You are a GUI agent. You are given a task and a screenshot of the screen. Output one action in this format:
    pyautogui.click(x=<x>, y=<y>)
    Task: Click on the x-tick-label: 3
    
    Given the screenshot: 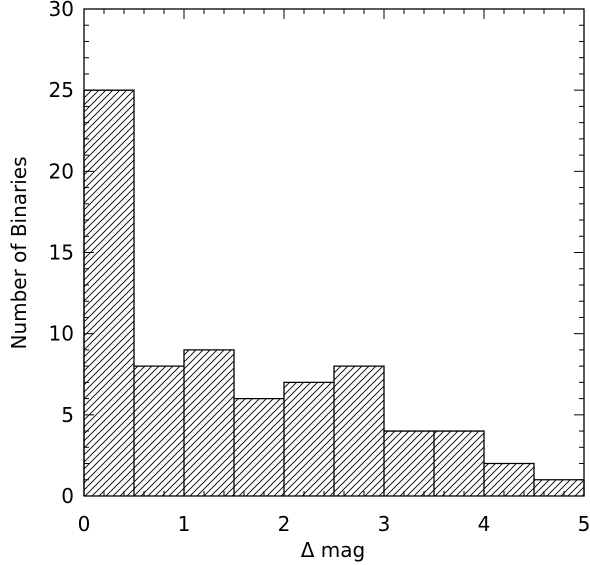 What is the action you would take?
    pyautogui.click(x=384, y=524)
    